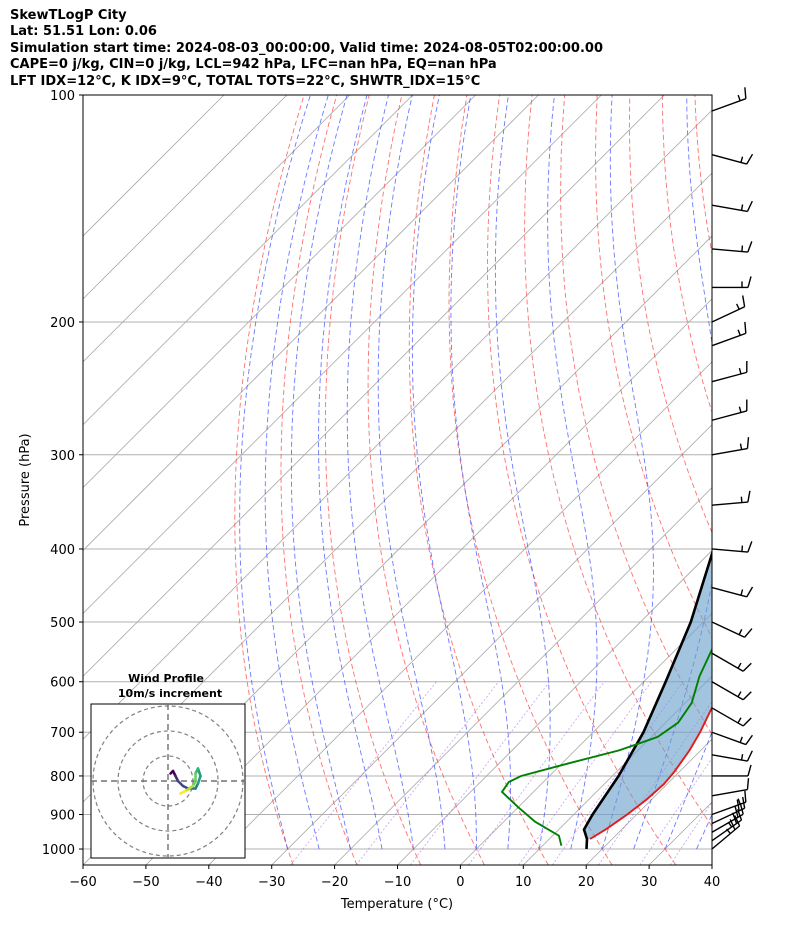 The image size is (794, 937). Describe the element at coordinates (58, 850) in the screenshot. I see `y-tick-label: 1000` at that location.